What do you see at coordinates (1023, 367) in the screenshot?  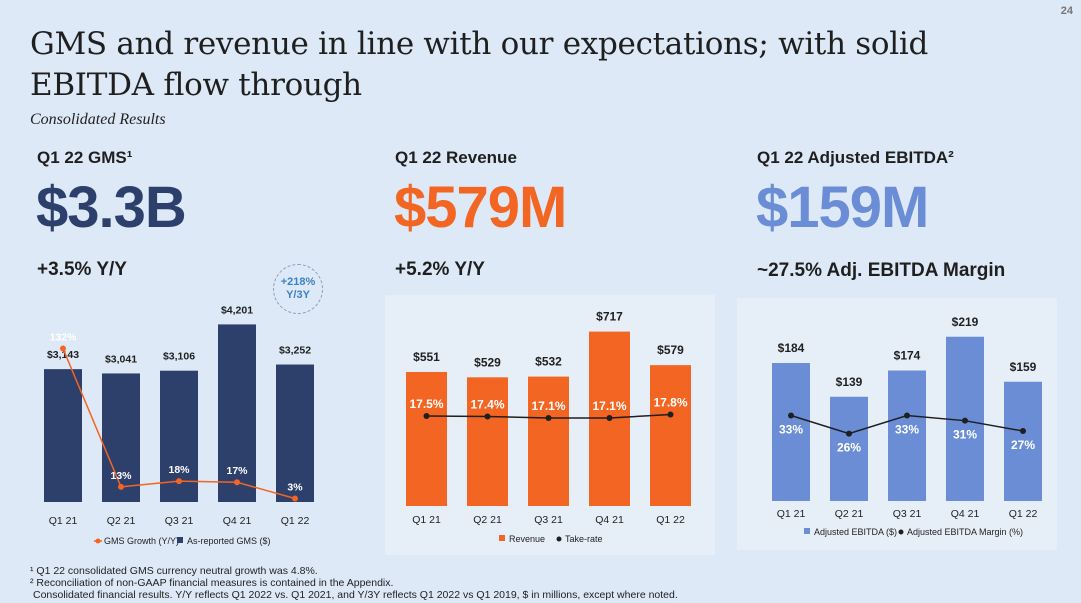 I see `bar-value-label: $159` at bounding box center [1023, 367].